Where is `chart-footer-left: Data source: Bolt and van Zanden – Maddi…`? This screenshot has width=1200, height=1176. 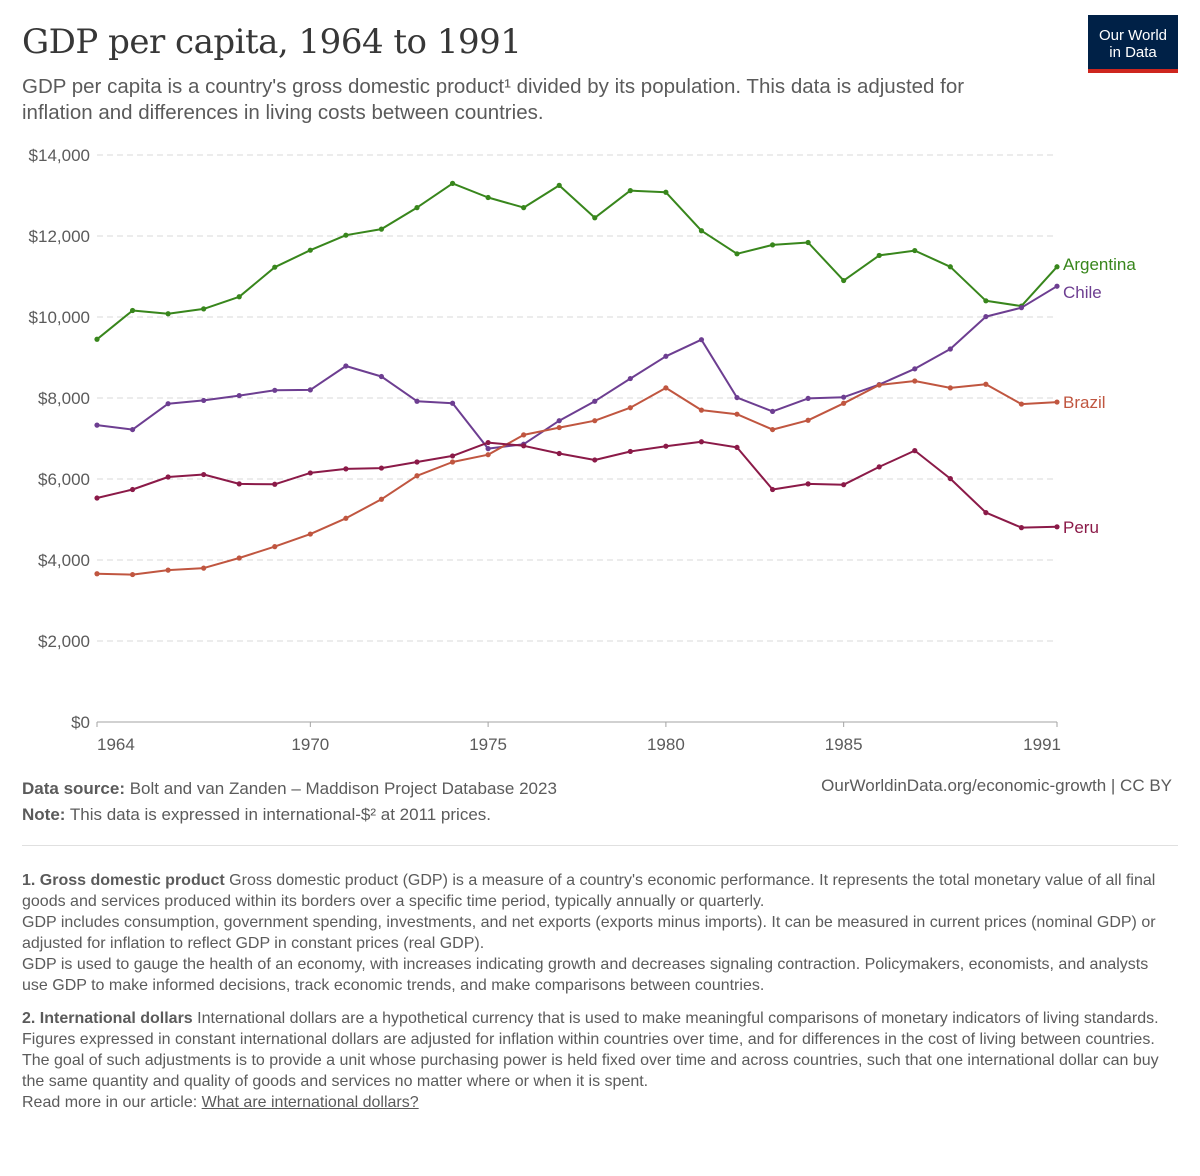 chart-footer-left: Data source: Bolt and van Zanden – Maddi… is located at coordinates (289, 802).